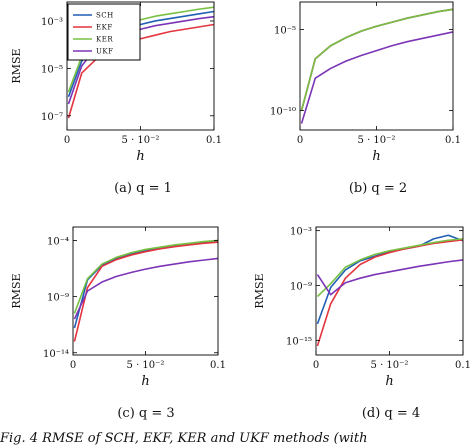 This screenshot has height=445, width=474. I want to click on y-tick-label: 10⁻¹⁵, so click(299, 341).